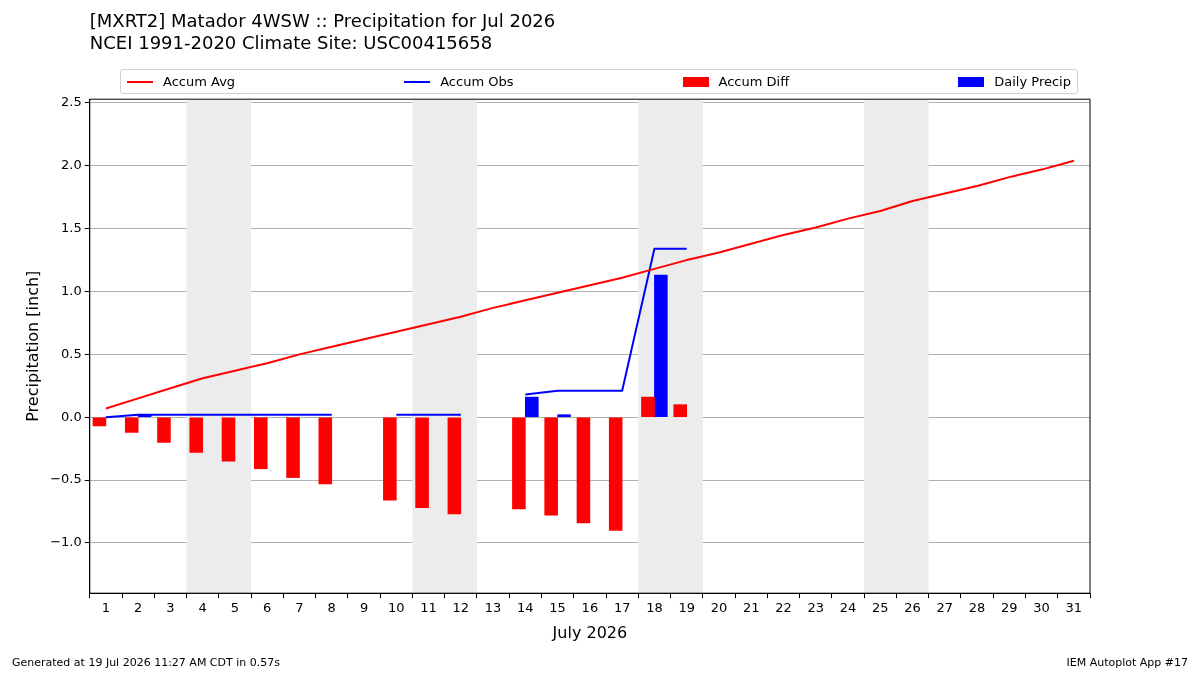 This screenshot has height=675, width=1200. What do you see at coordinates (493, 608) in the screenshot?
I see `x-tick-label: 13` at bounding box center [493, 608].